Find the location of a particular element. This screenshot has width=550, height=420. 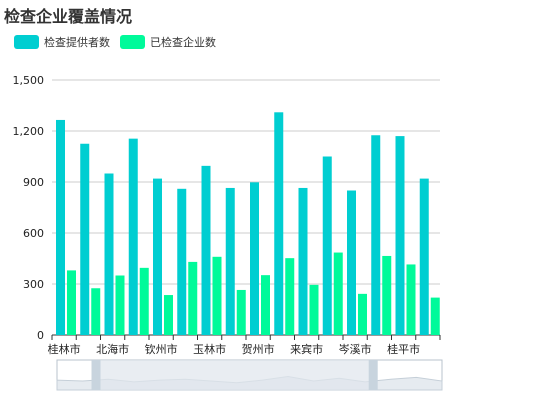

x-tick-label: 贺州市 is located at coordinates (258, 349).